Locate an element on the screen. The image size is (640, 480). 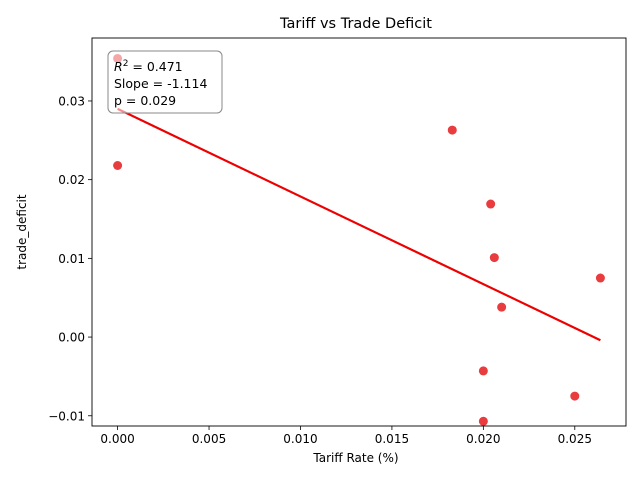
y-axis: −0.01 0.00 0.01 0.02 0.03 is located at coordinates (70, 258).